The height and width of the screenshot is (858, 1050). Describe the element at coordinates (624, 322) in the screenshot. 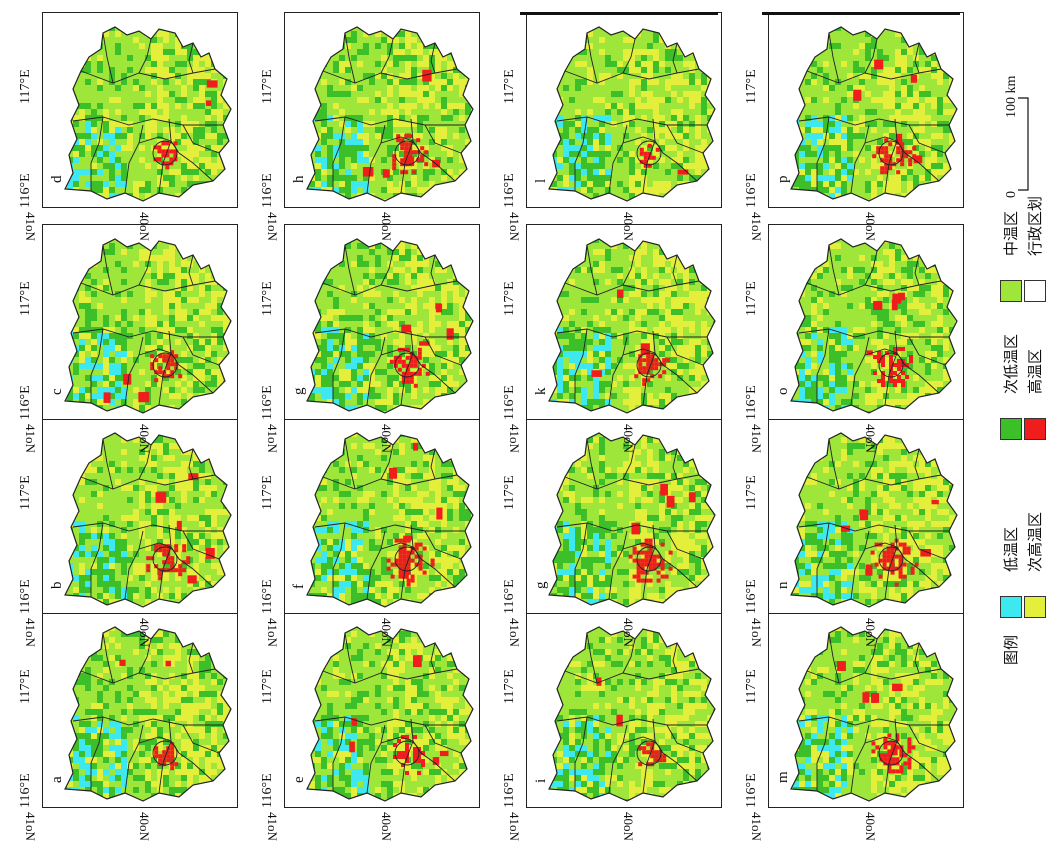

I see `map-panel: k` at that location.